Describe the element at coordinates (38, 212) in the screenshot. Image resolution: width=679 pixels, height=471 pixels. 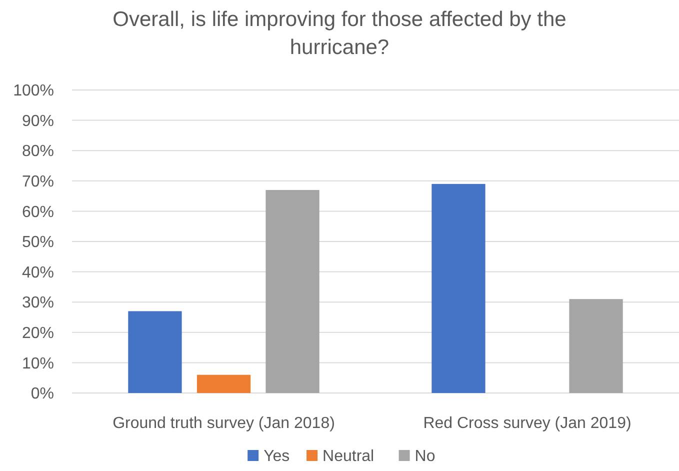
I see `y-tick-label: 60%` at that location.